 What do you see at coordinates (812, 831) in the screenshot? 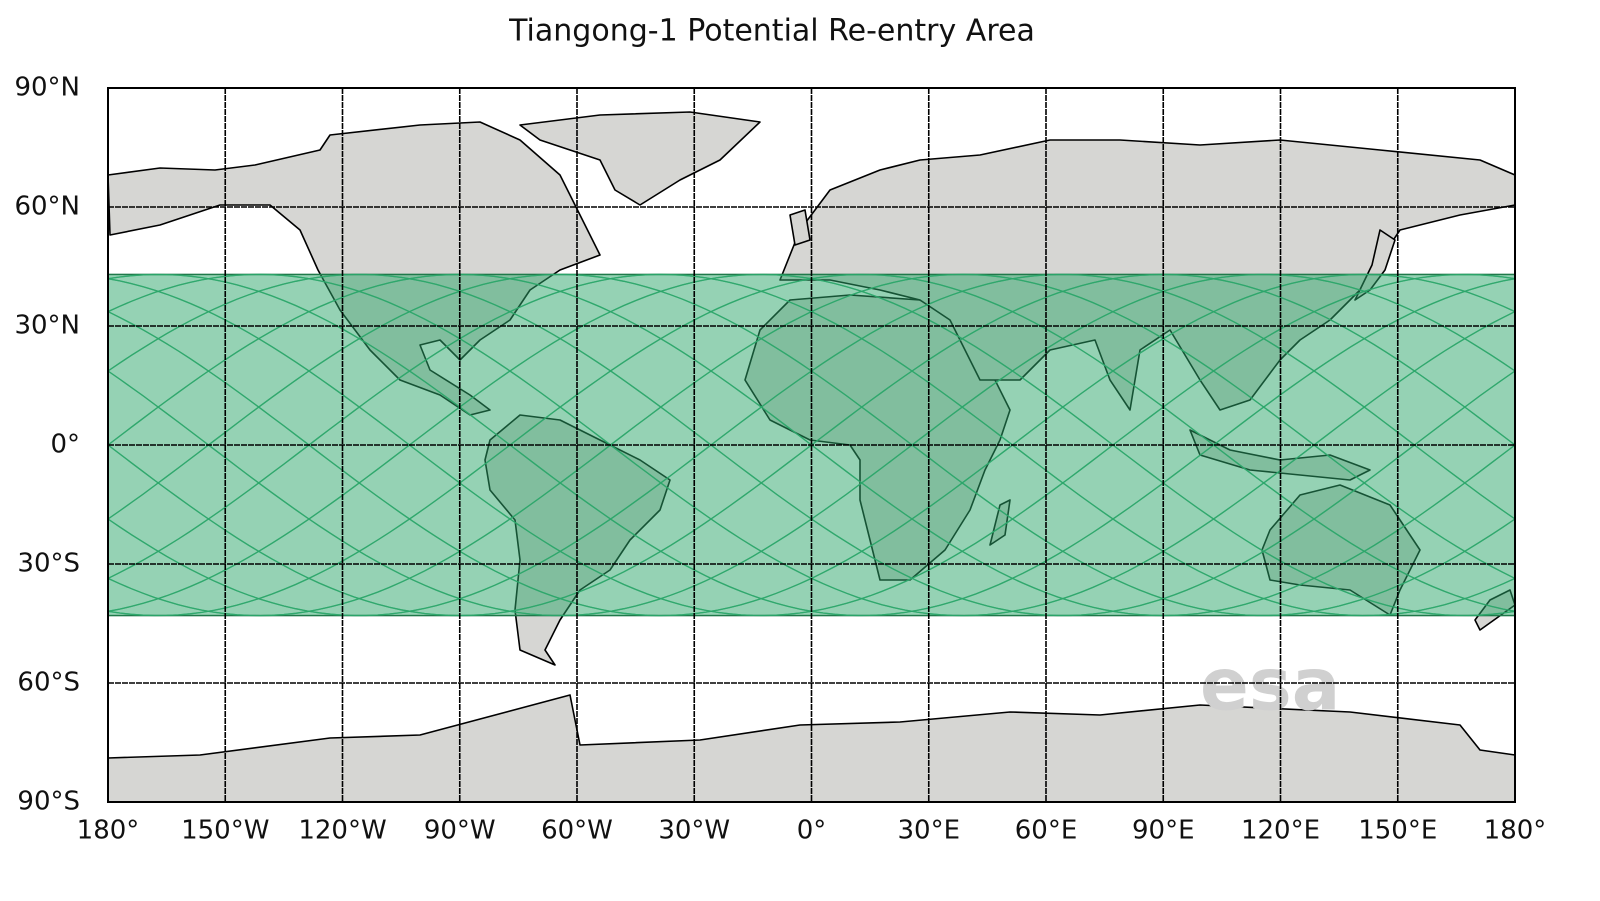
I see `x-tick-label: 0°` at bounding box center [812, 831].